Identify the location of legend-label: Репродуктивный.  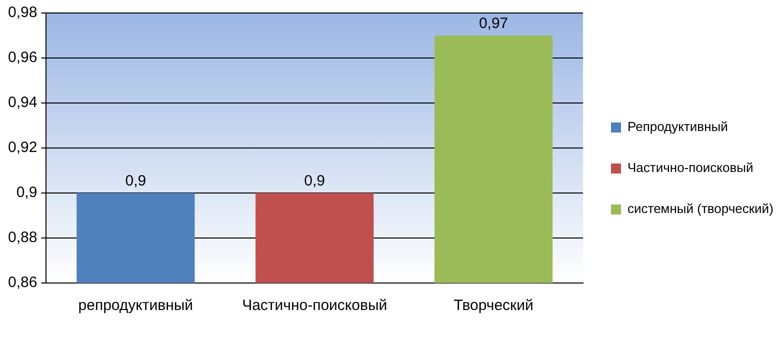
(678, 126).